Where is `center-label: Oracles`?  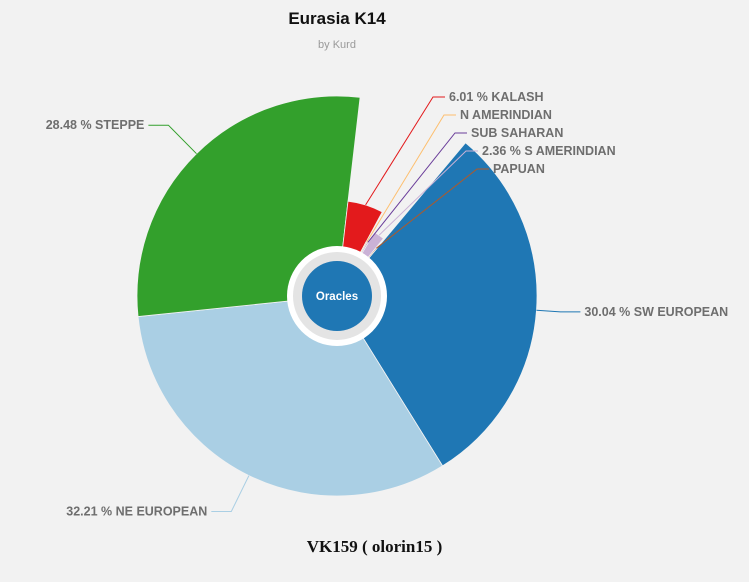 center-label: Oracles is located at coordinates (337, 297).